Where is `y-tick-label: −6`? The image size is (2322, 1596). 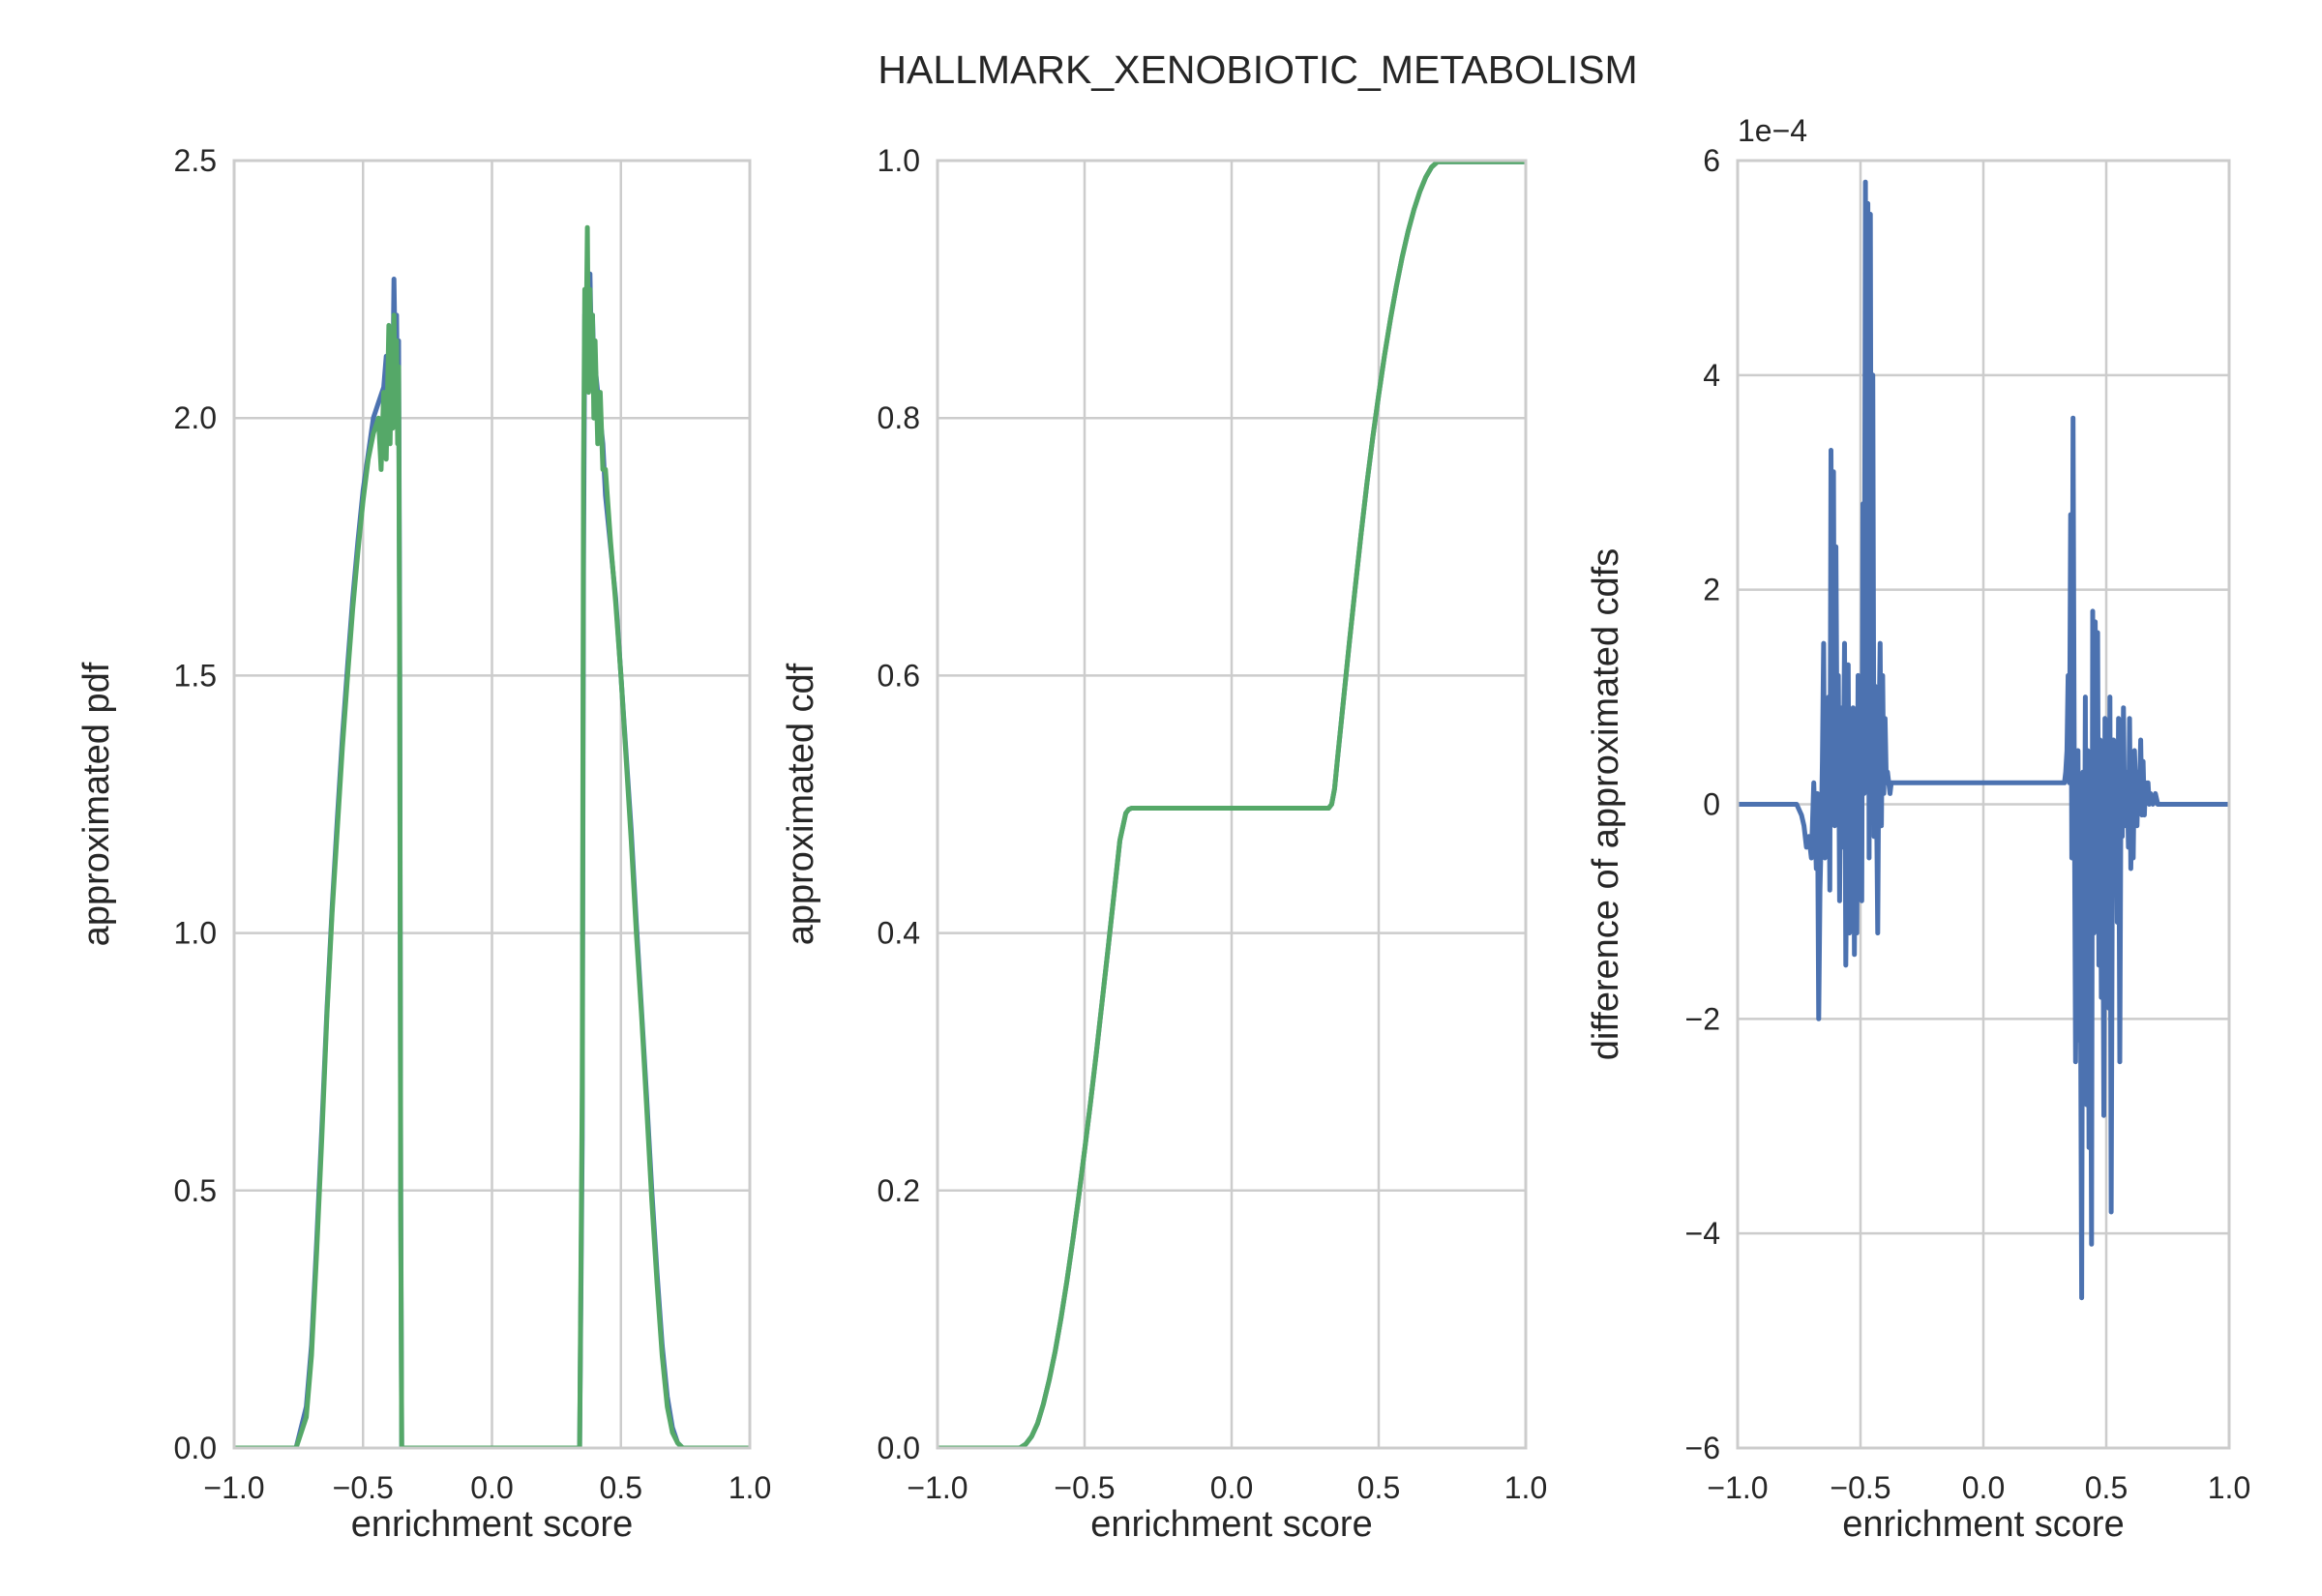 y-tick-label: −6 is located at coordinates (1702, 1448).